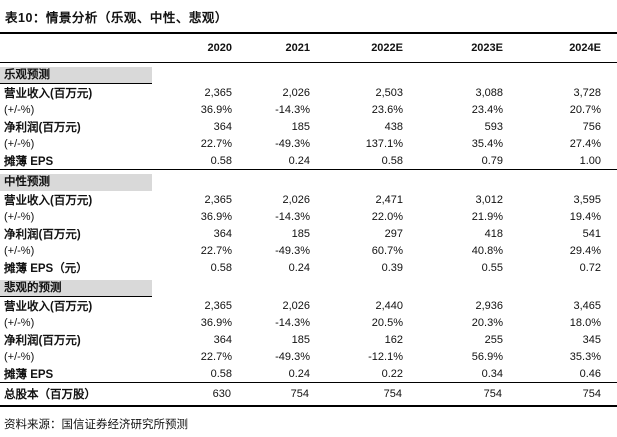 This screenshot has width=617, height=437. I want to click on table-header: 2020 2021 2022E 2023E 2024E, so click(308, 48).